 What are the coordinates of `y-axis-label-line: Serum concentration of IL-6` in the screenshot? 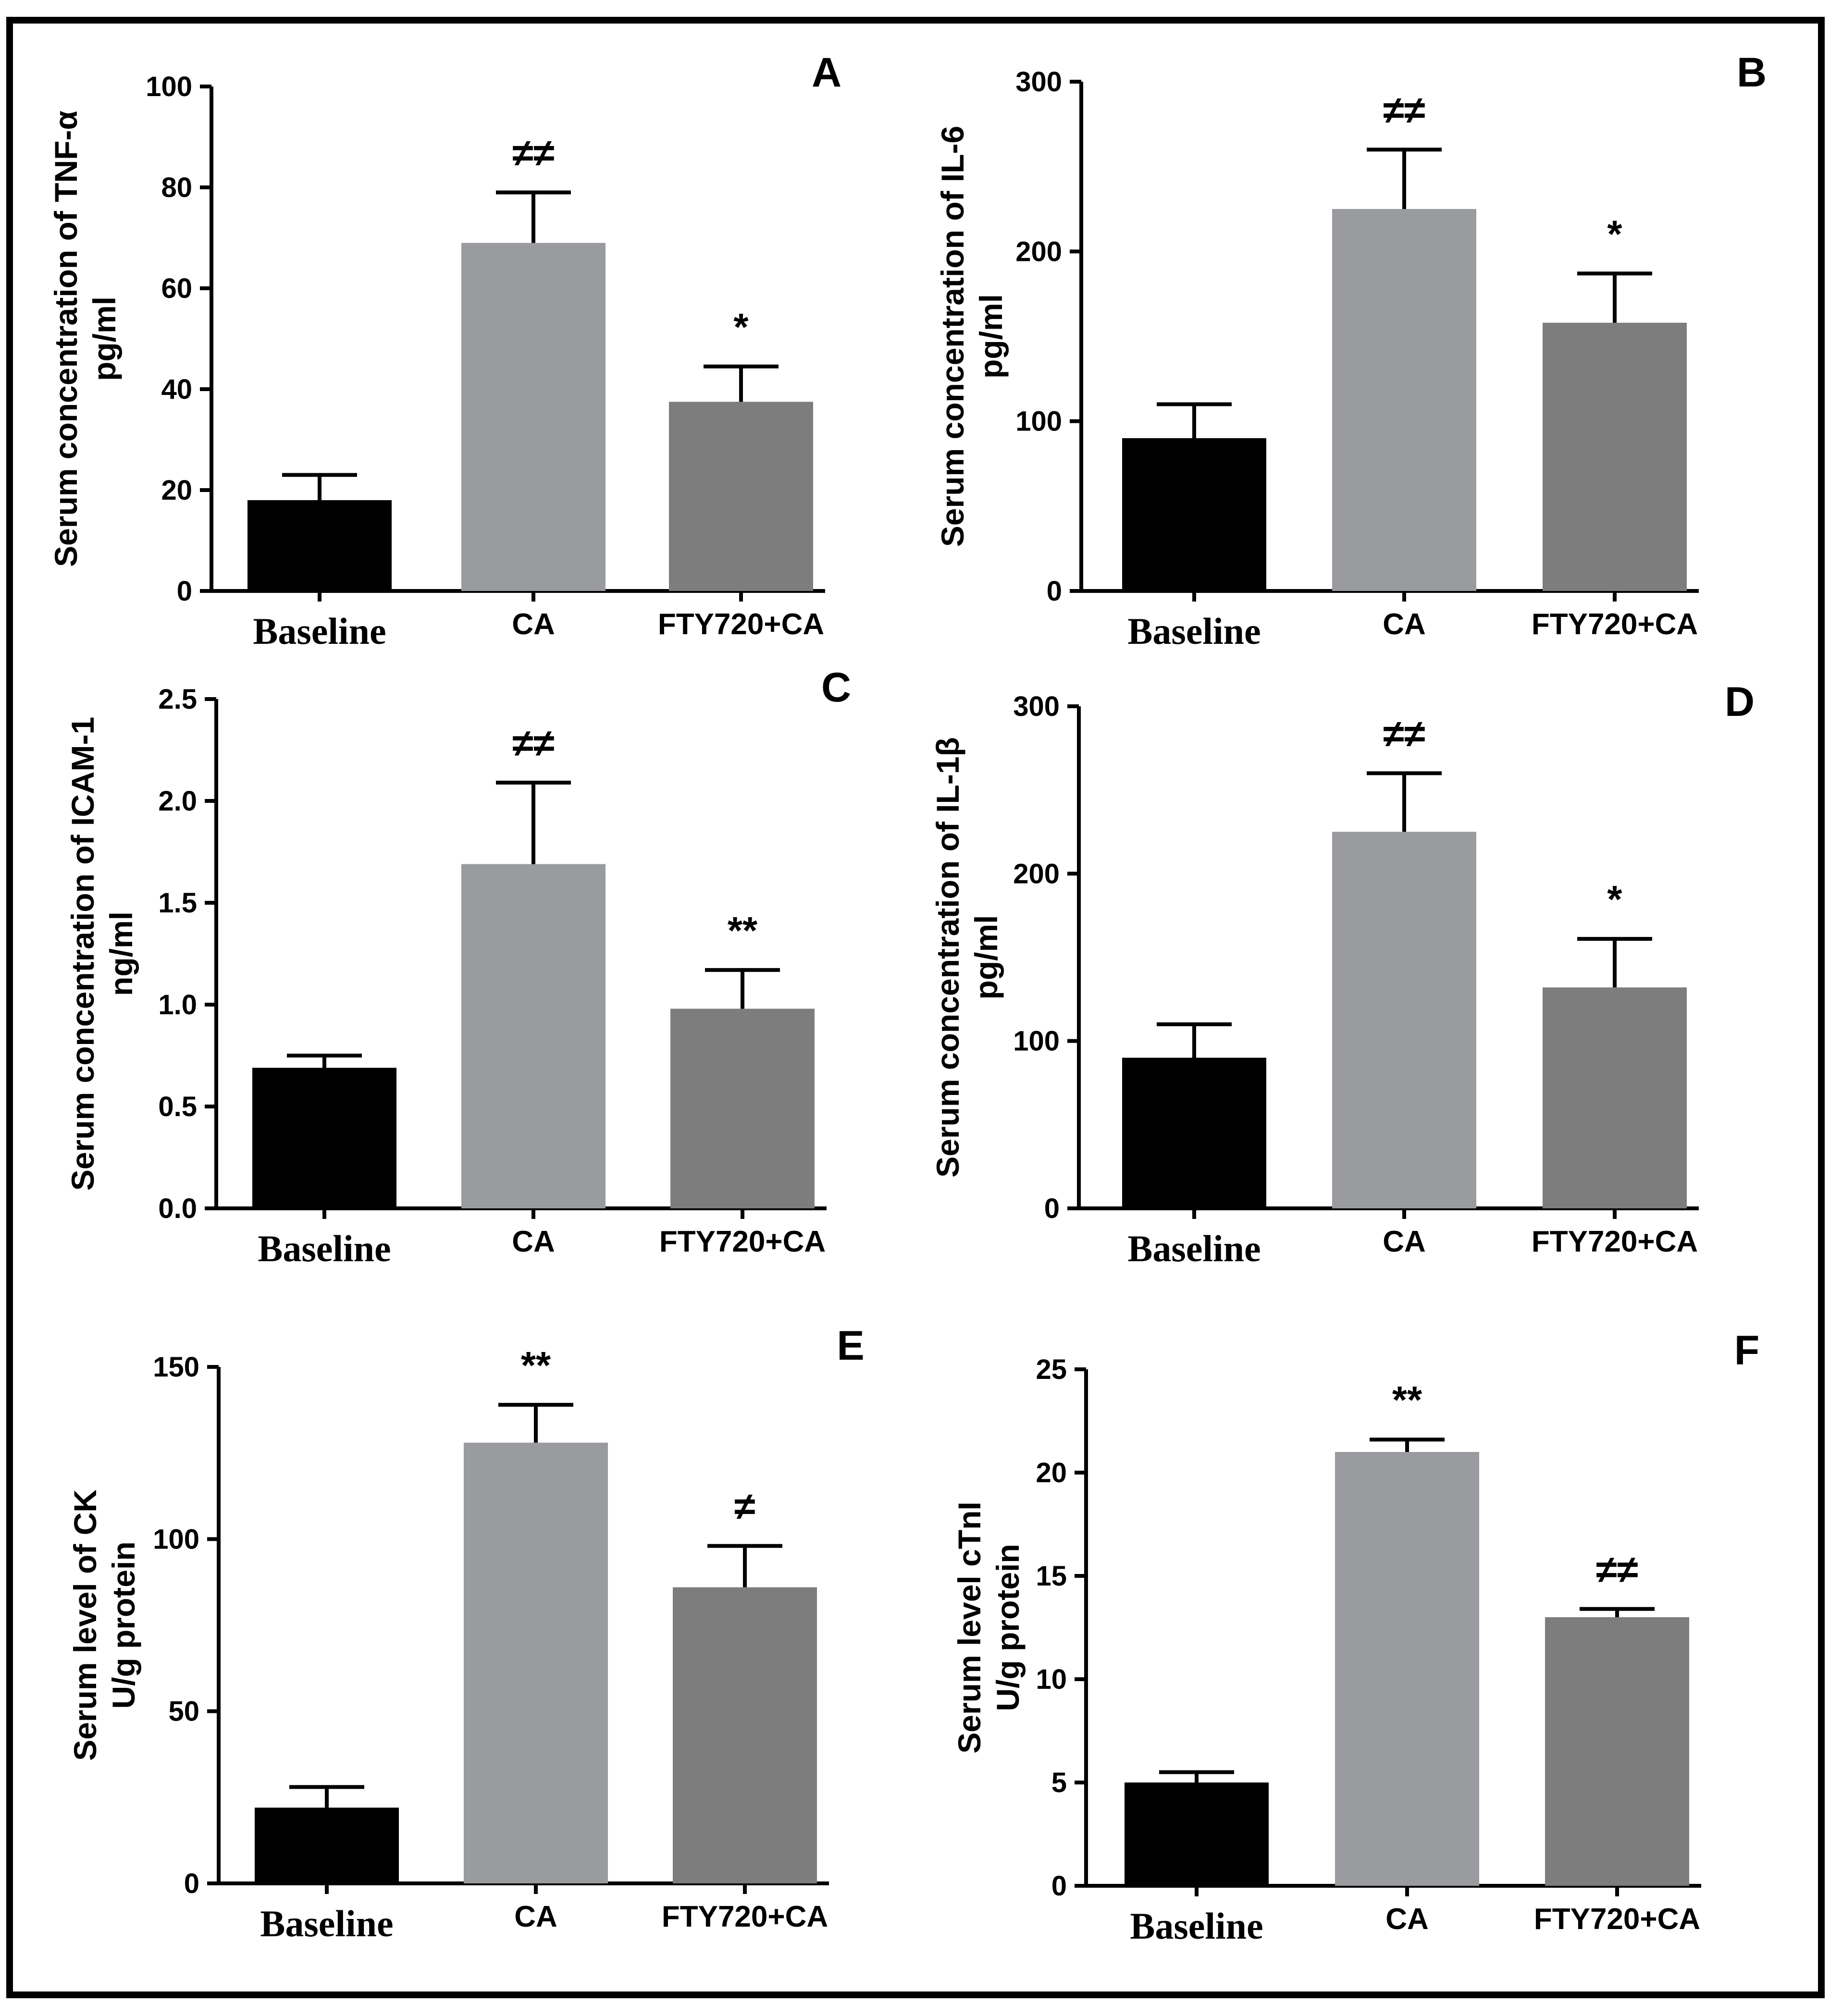 It's located at (952, 336).